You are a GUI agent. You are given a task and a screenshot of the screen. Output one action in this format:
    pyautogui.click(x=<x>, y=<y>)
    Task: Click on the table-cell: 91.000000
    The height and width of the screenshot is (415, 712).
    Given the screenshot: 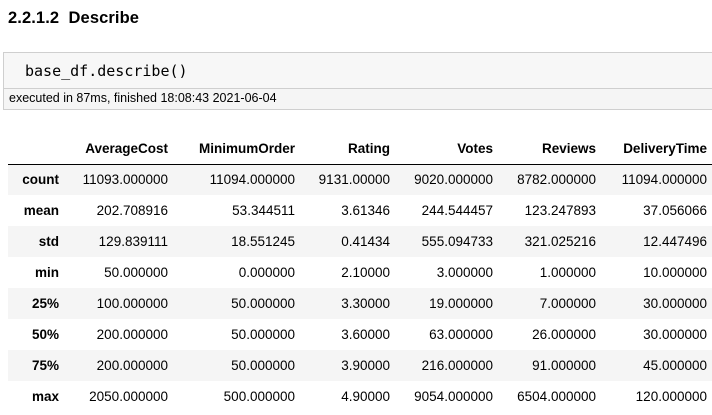 What is the action you would take?
    pyautogui.click(x=564, y=365)
    